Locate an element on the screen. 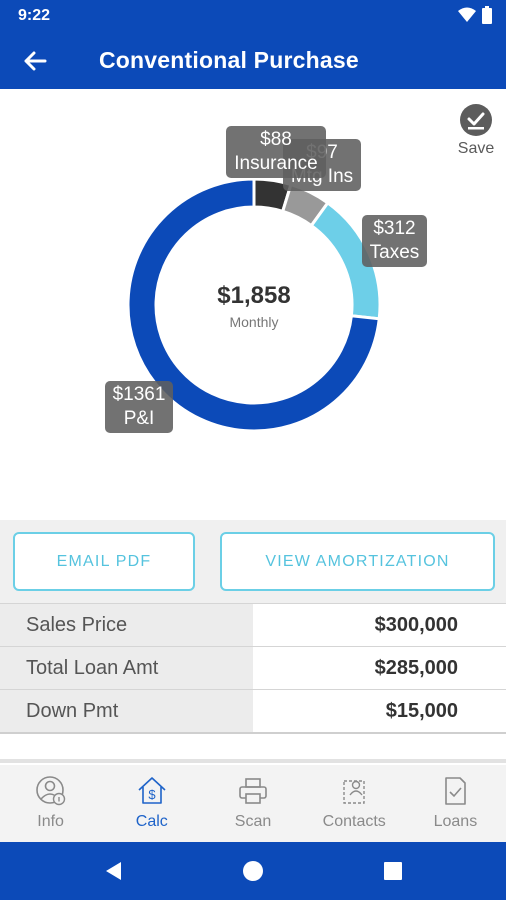  system-back-button is located at coordinates (113, 871).